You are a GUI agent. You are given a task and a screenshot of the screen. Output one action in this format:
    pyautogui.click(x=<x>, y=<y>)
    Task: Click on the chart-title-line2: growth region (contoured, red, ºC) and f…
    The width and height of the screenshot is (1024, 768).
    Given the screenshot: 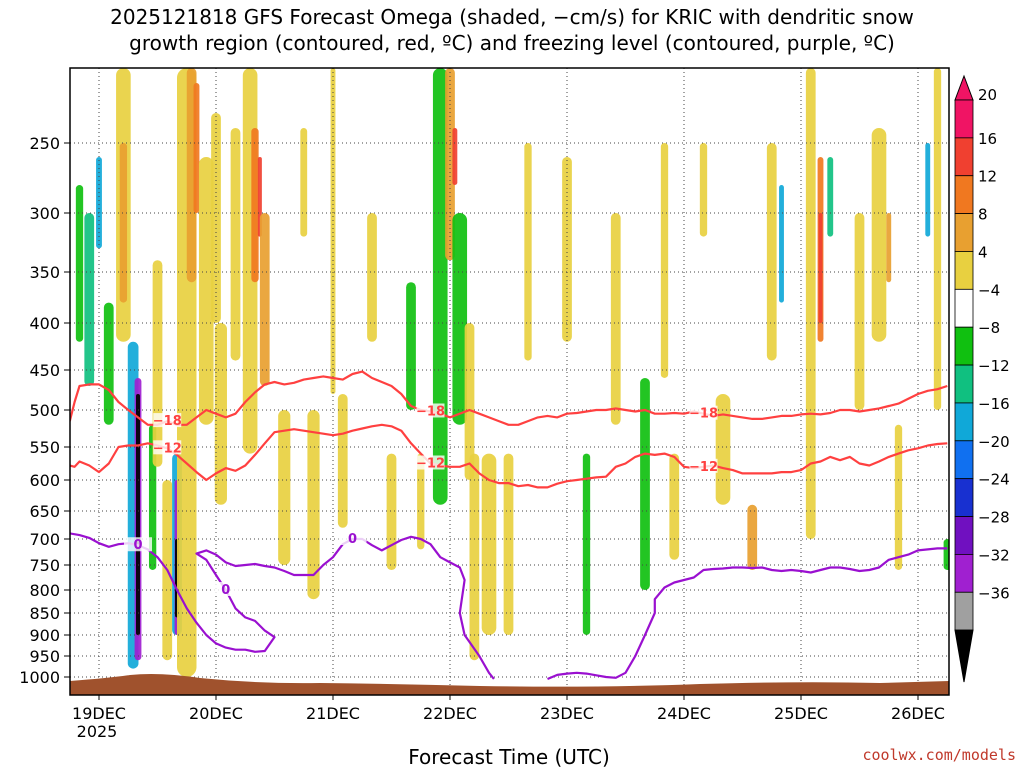 What is the action you would take?
    pyautogui.click(x=512, y=43)
    